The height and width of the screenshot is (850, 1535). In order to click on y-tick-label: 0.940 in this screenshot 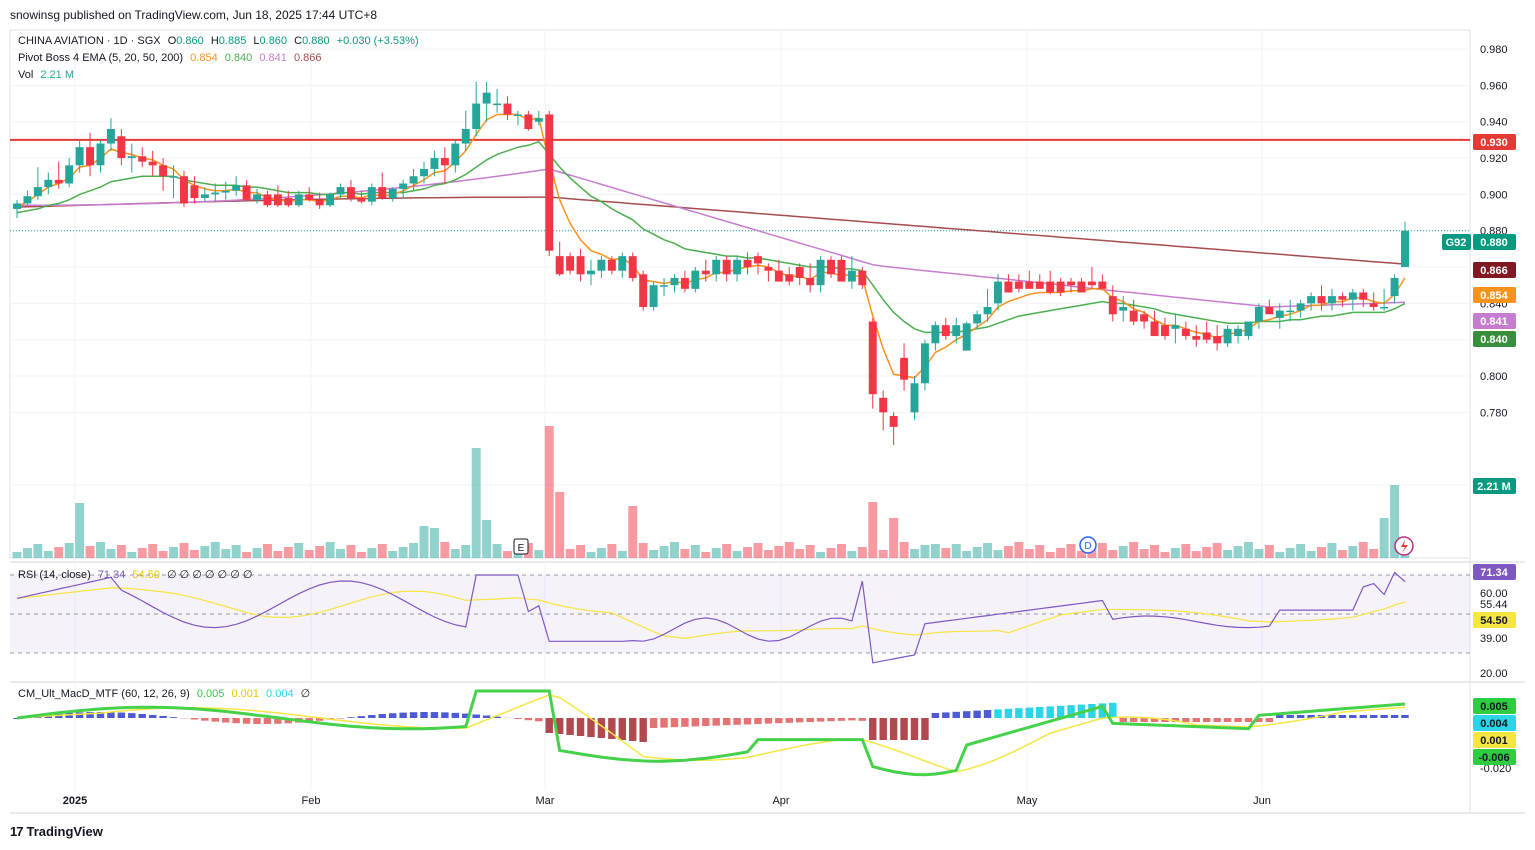, I will do `click(1494, 123)`.